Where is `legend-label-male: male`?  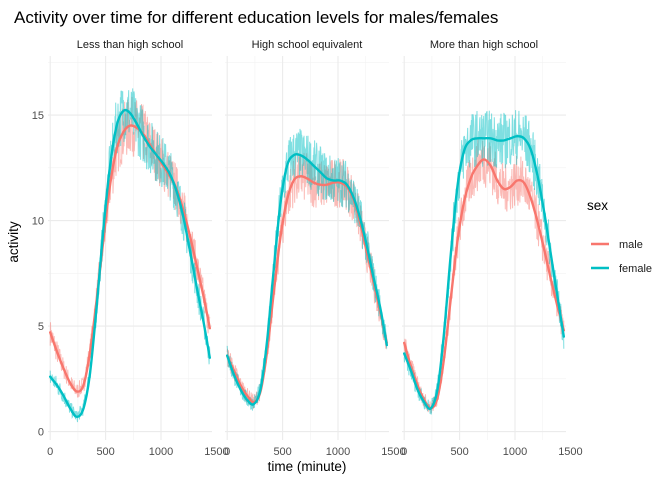
legend-label-male: male is located at coordinates (631, 245).